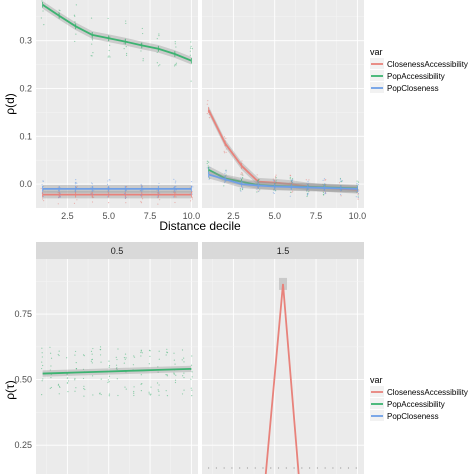  I want to click on legend-label: PopCloseness, so click(413, 88).